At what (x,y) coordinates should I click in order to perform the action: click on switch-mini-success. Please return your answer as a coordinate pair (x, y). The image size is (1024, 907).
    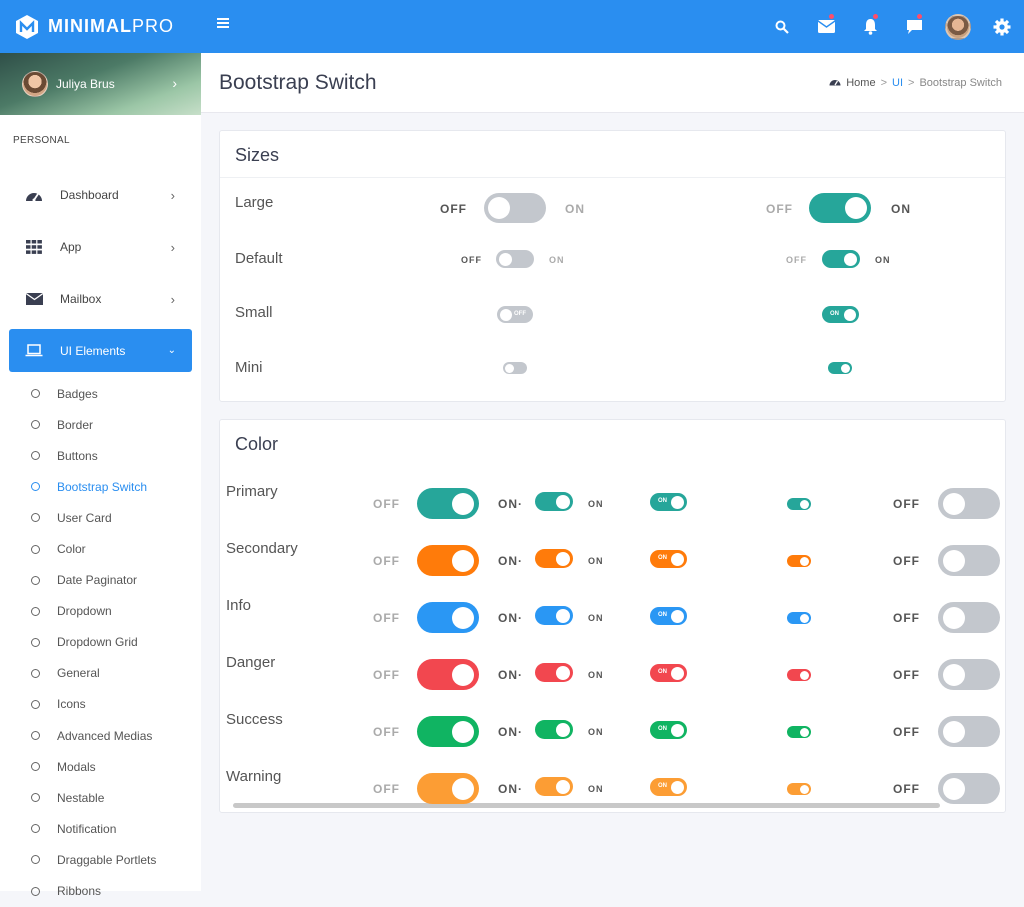
    Looking at the image, I should click on (799, 732).